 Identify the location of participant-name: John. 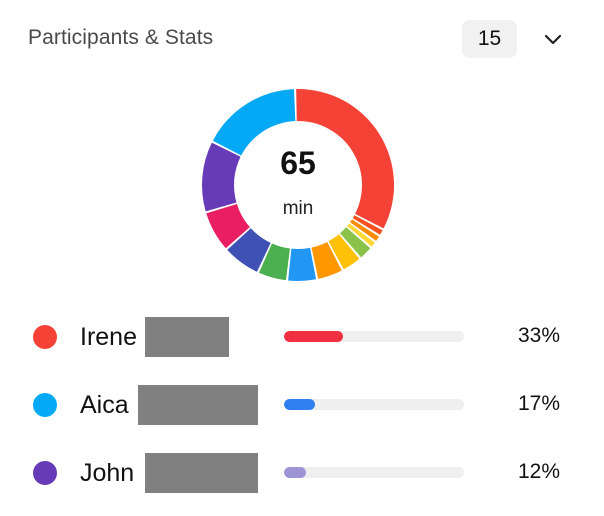
(107, 473).